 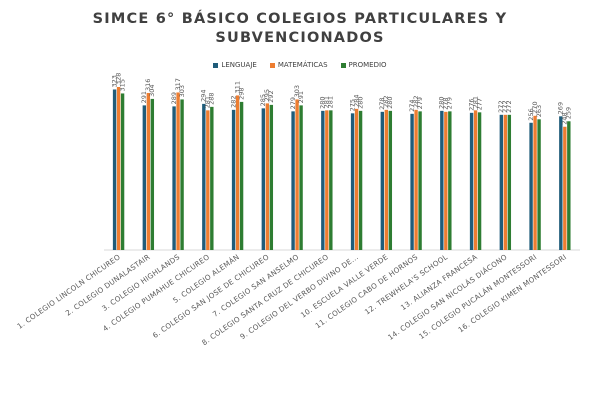 What do you see at coordinates (475, 180) in the screenshot?
I see `bar-matemáticas-13` at bounding box center [475, 180].